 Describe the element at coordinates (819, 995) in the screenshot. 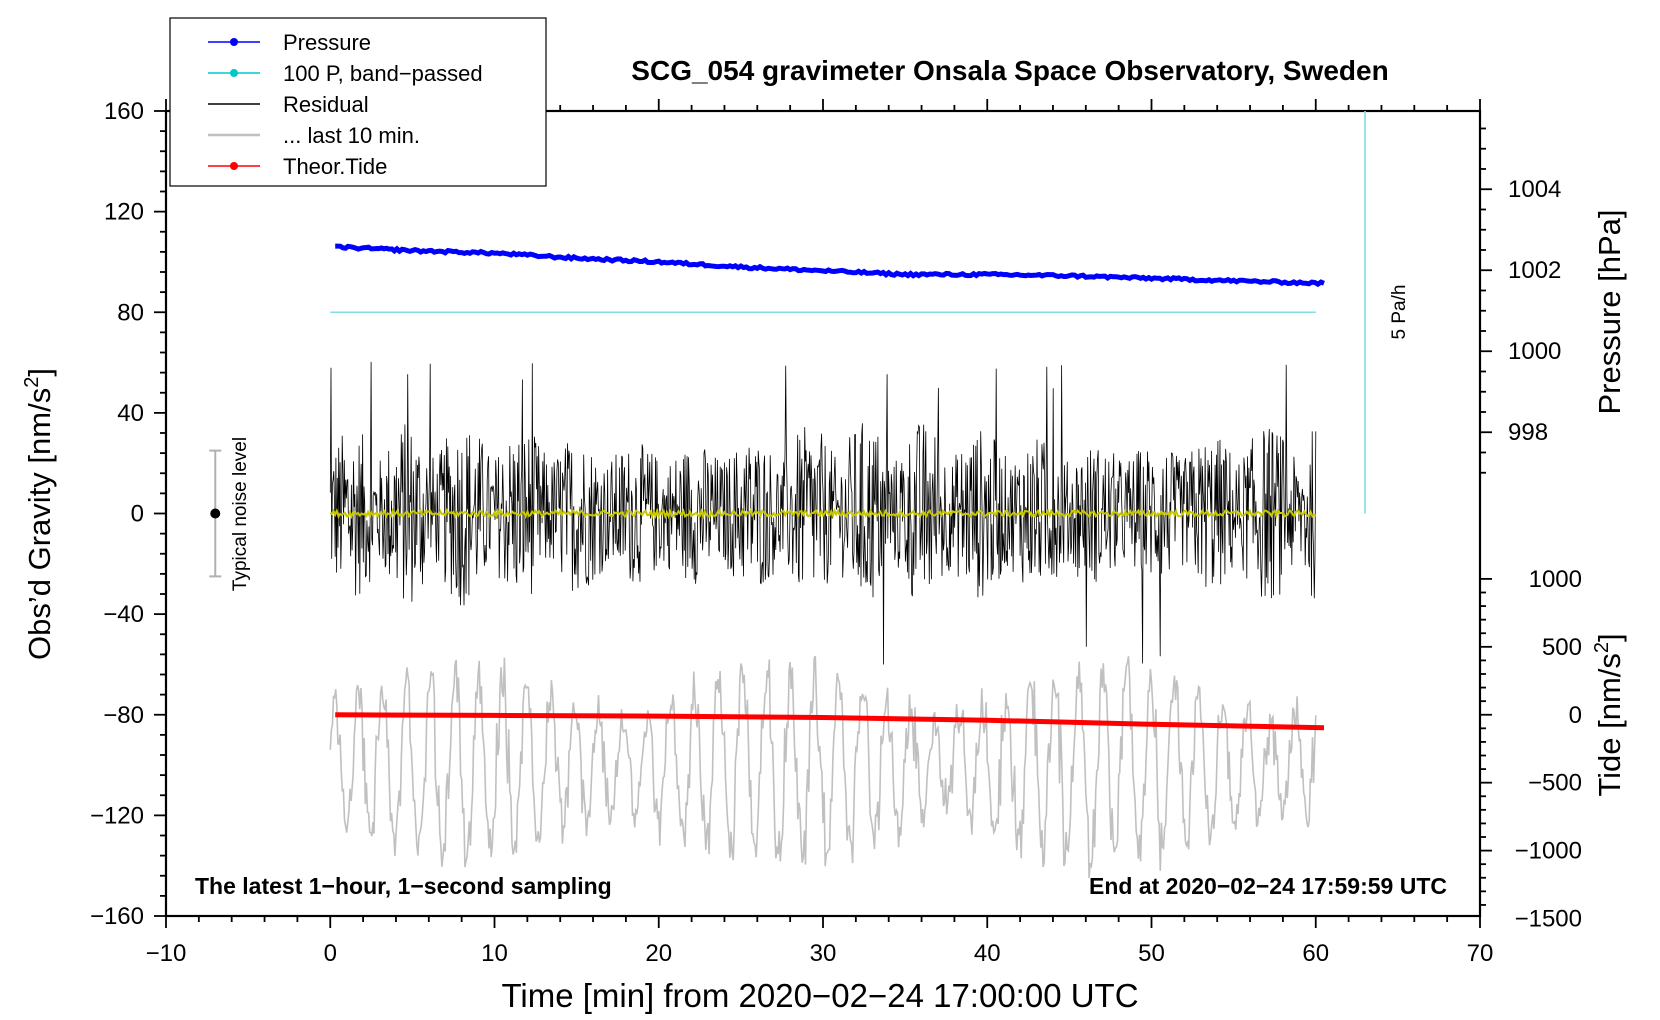

I see `x-axis-label: Time [min] from 2020−02−24 17:00:00 UTC` at that location.